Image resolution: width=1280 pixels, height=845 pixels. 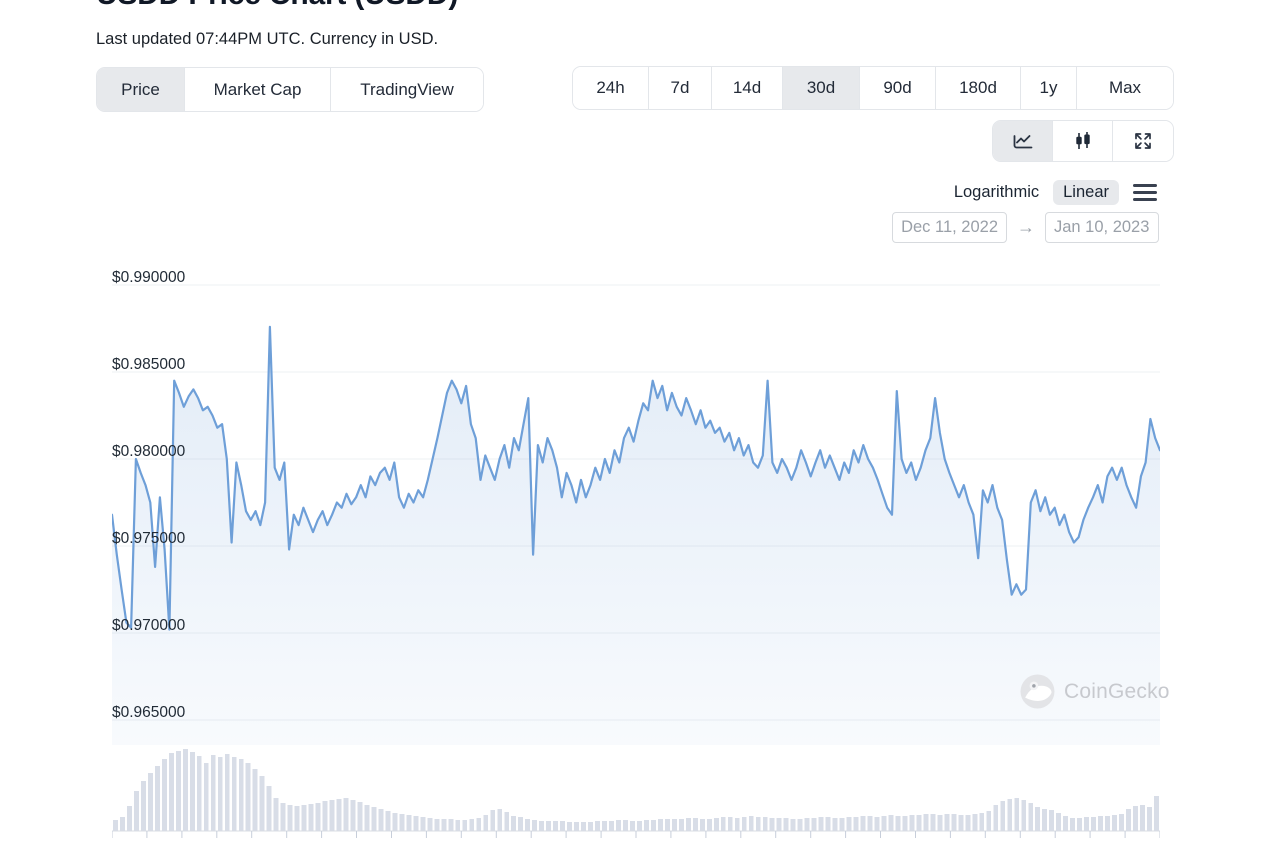 I want to click on range-max: Max, so click(x=1125, y=88).